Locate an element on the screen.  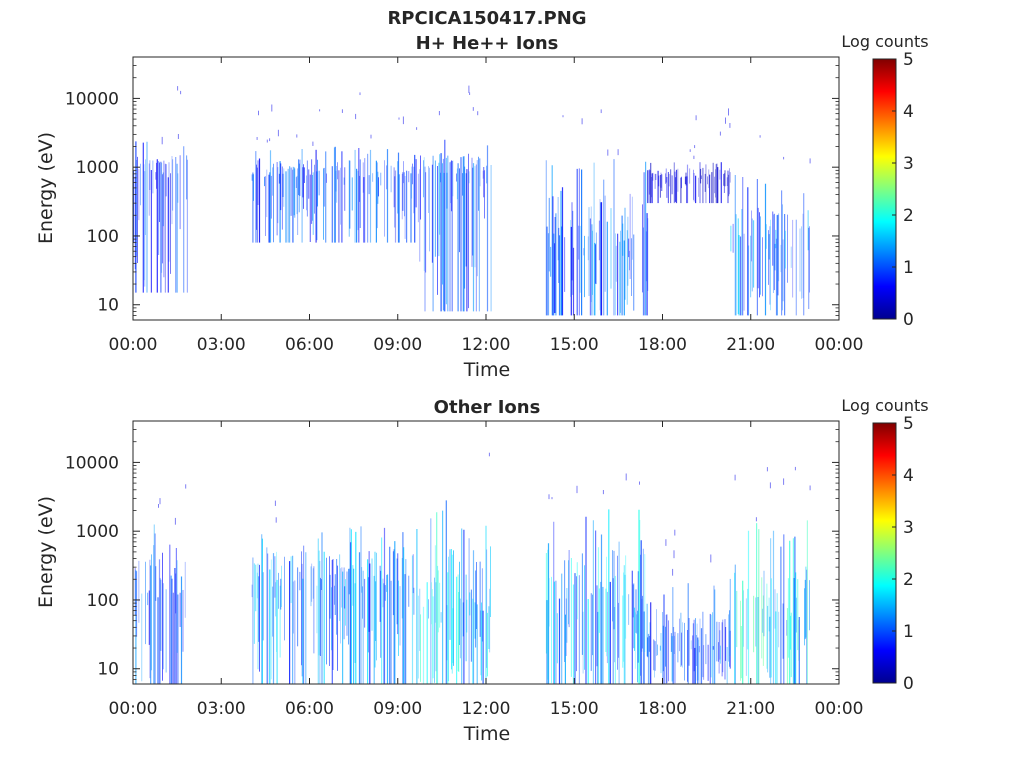
colorbar: 0 1 2 3 4 5 Log counts is located at coordinates (884, 545).